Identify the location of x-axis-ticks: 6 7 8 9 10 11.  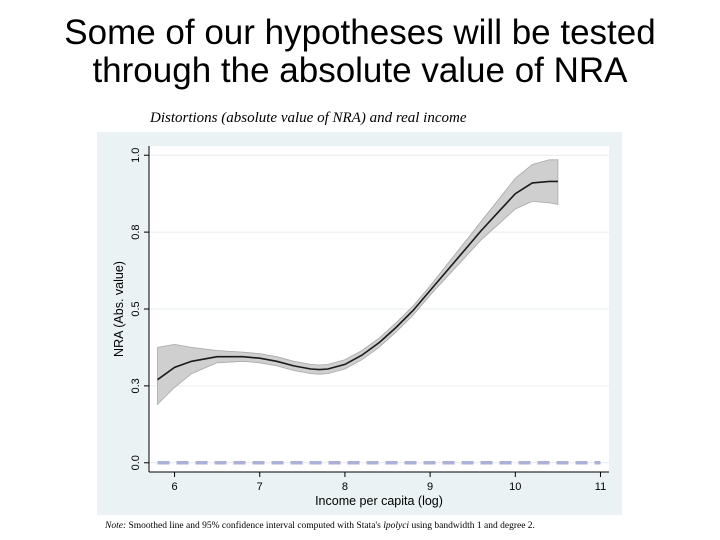
(388, 482).